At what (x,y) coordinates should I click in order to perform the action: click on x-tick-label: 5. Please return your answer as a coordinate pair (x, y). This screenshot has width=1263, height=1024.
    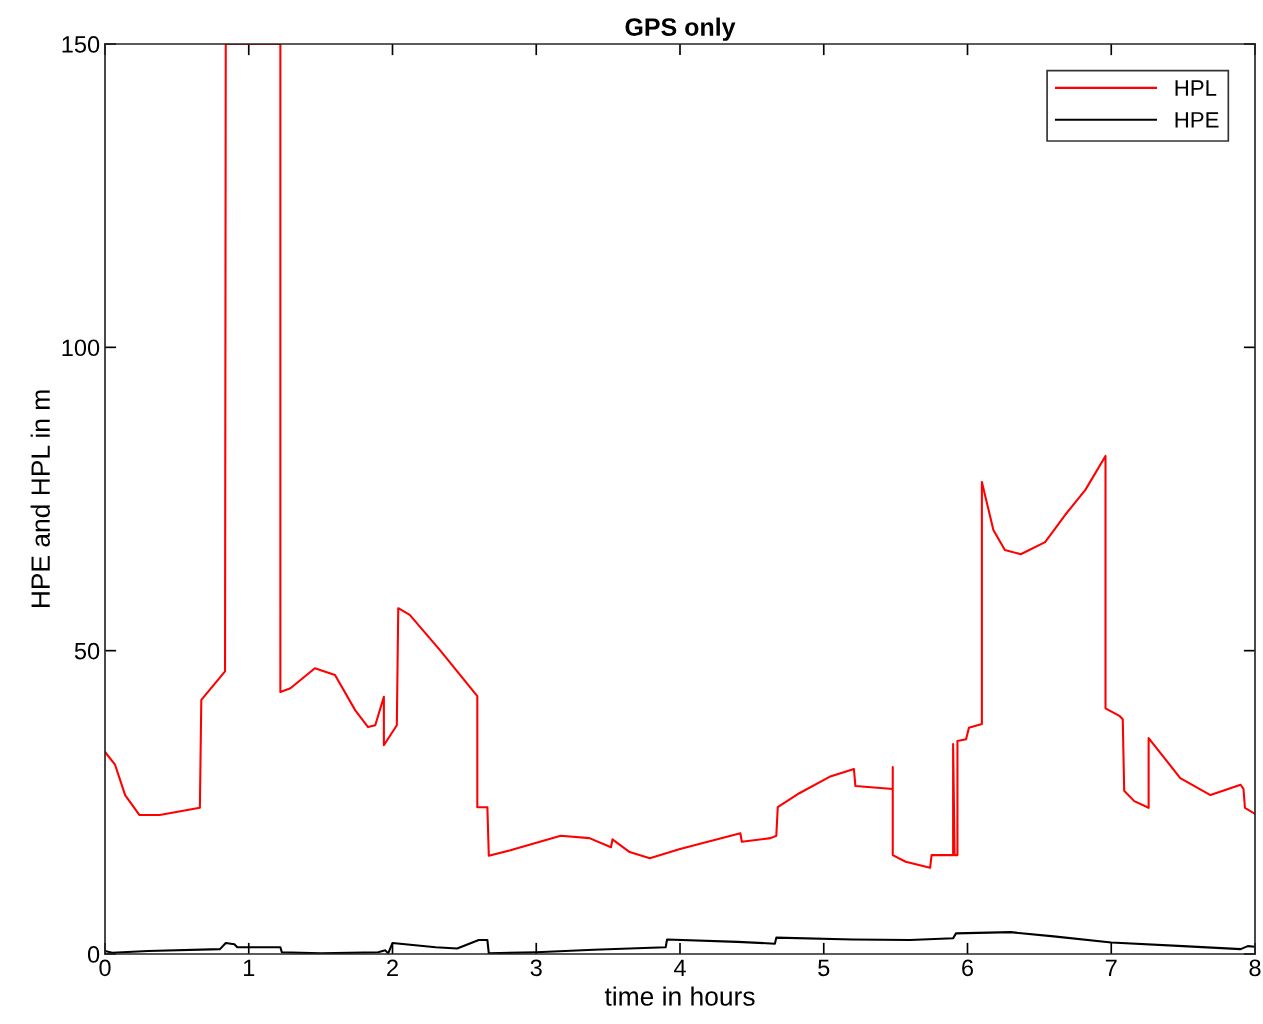
    Looking at the image, I should click on (824, 968).